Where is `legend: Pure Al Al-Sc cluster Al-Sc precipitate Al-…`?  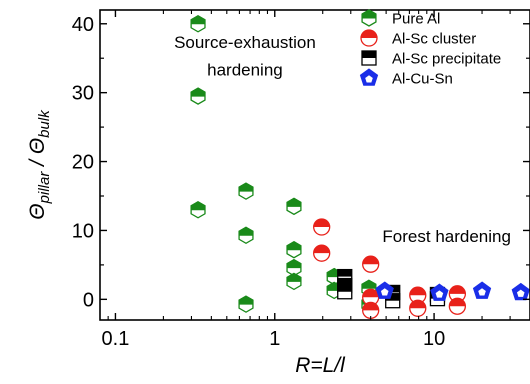
legend: Pure Al Al-Sc cluster Al-Sc precipitate Al-… is located at coordinates (430, 48).